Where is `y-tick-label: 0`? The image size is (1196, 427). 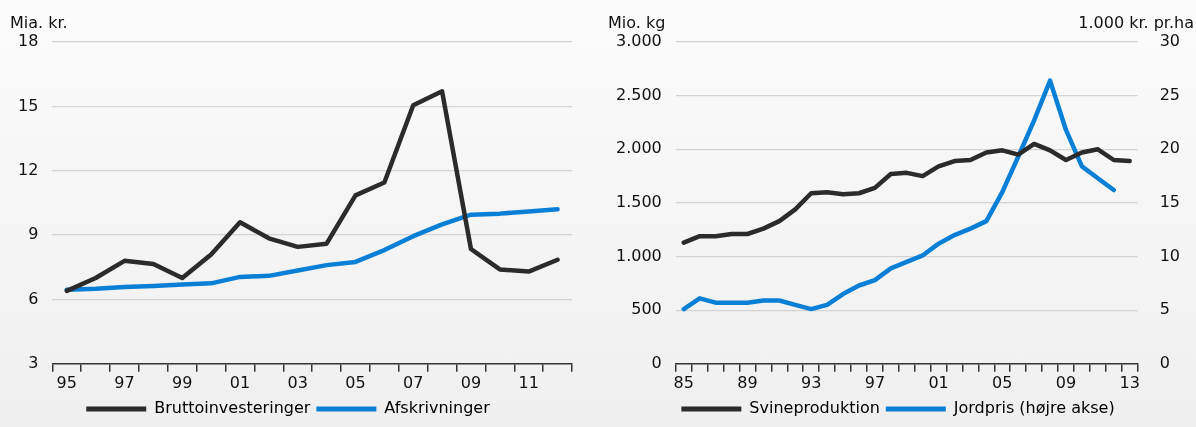
y-tick-label: 0 is located at coordinates (656, 362).